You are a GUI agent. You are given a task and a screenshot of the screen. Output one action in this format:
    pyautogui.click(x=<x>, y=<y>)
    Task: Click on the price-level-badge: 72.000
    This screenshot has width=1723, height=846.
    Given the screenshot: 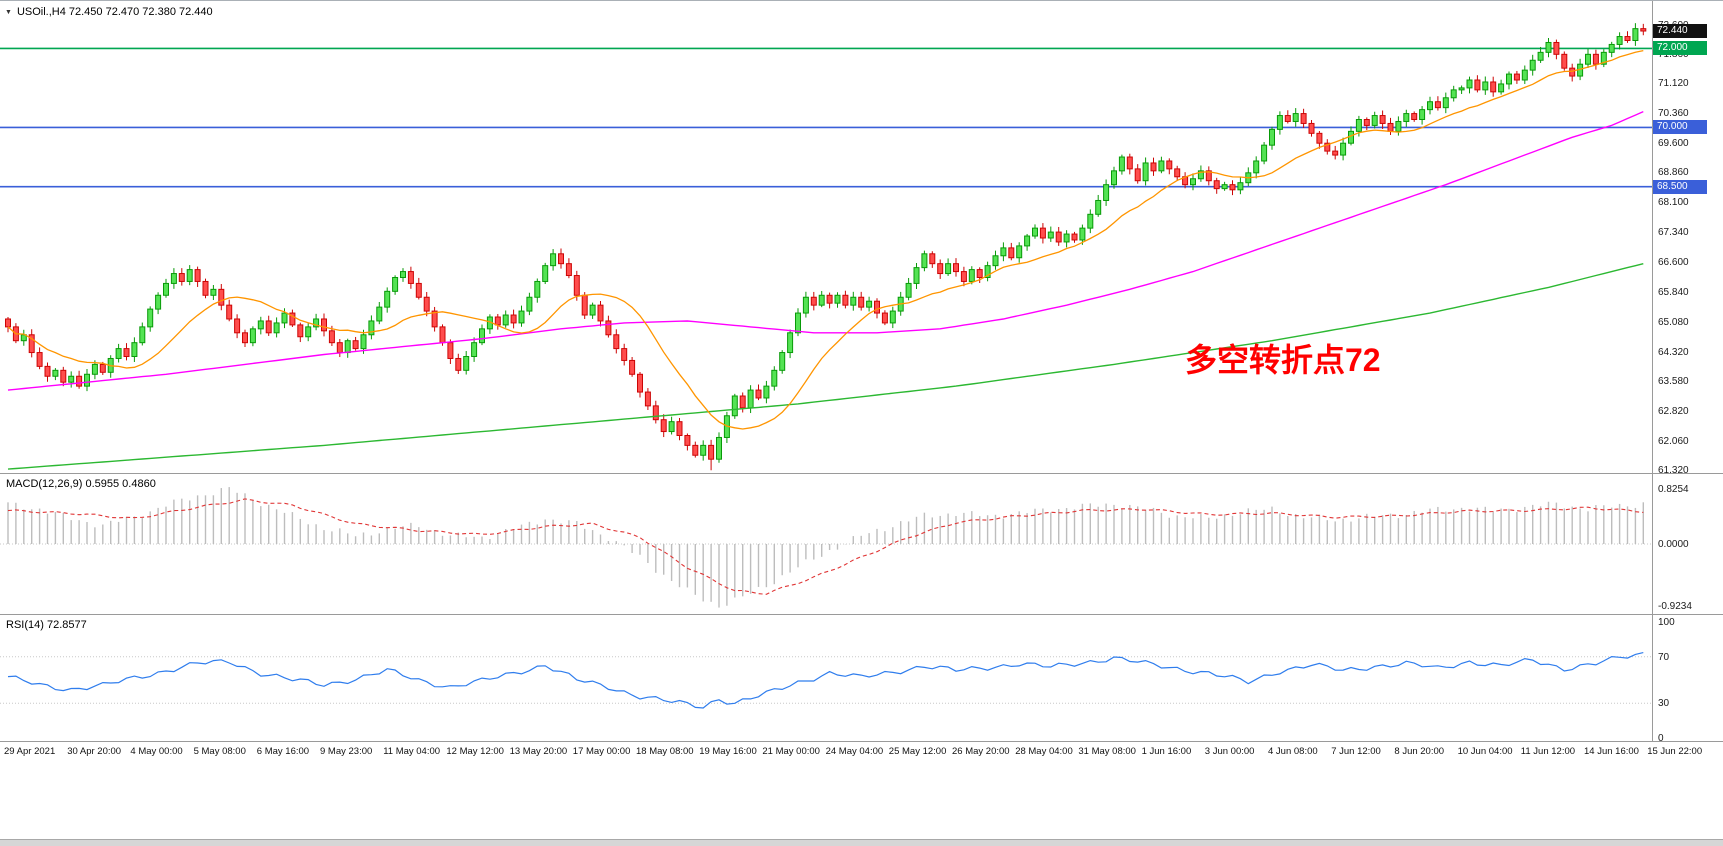 What is the action you would take?
    pyautogui.click(x=1680, y=48)
    